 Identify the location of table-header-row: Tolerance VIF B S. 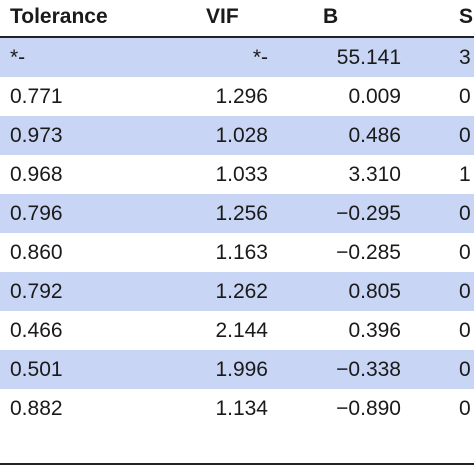
(237, 19).